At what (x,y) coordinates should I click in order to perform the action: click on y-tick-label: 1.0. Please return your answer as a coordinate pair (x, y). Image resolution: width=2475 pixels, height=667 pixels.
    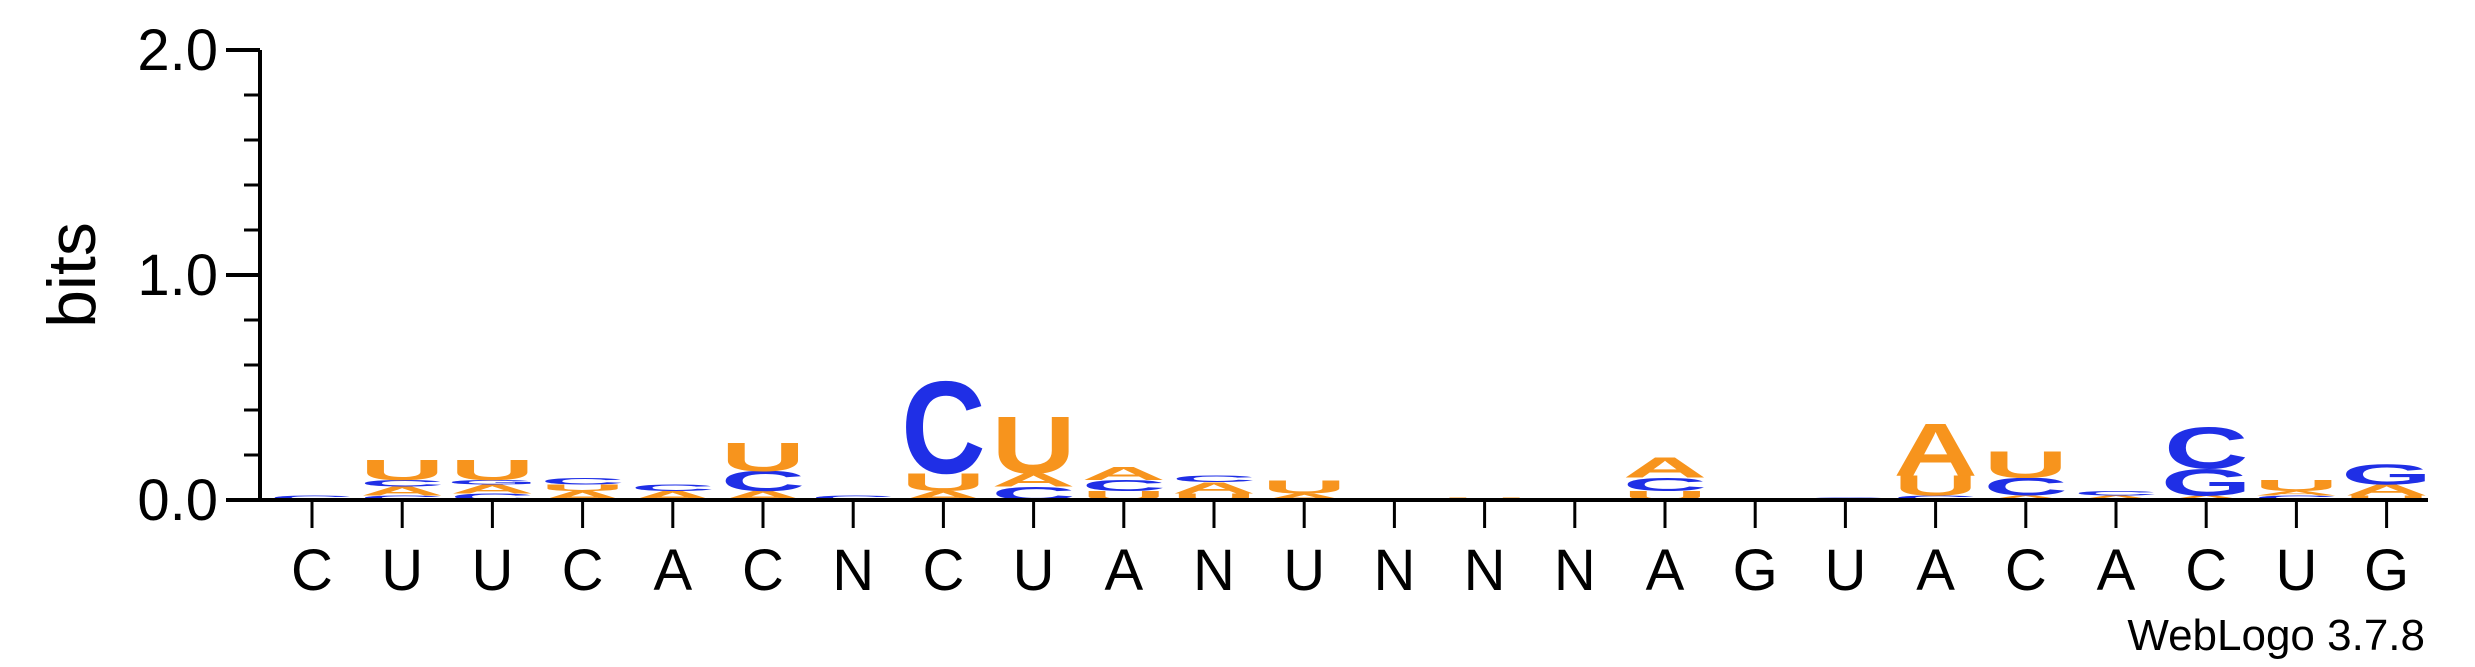
    Looking at the image, I should click on (177, 275).